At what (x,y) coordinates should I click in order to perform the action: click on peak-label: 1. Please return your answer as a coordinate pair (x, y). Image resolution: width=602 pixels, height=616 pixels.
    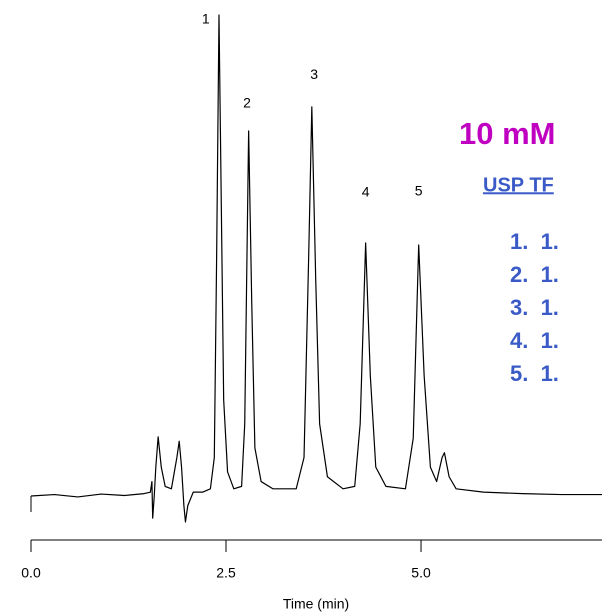
    Looking at the image, I should click on (206, 19).